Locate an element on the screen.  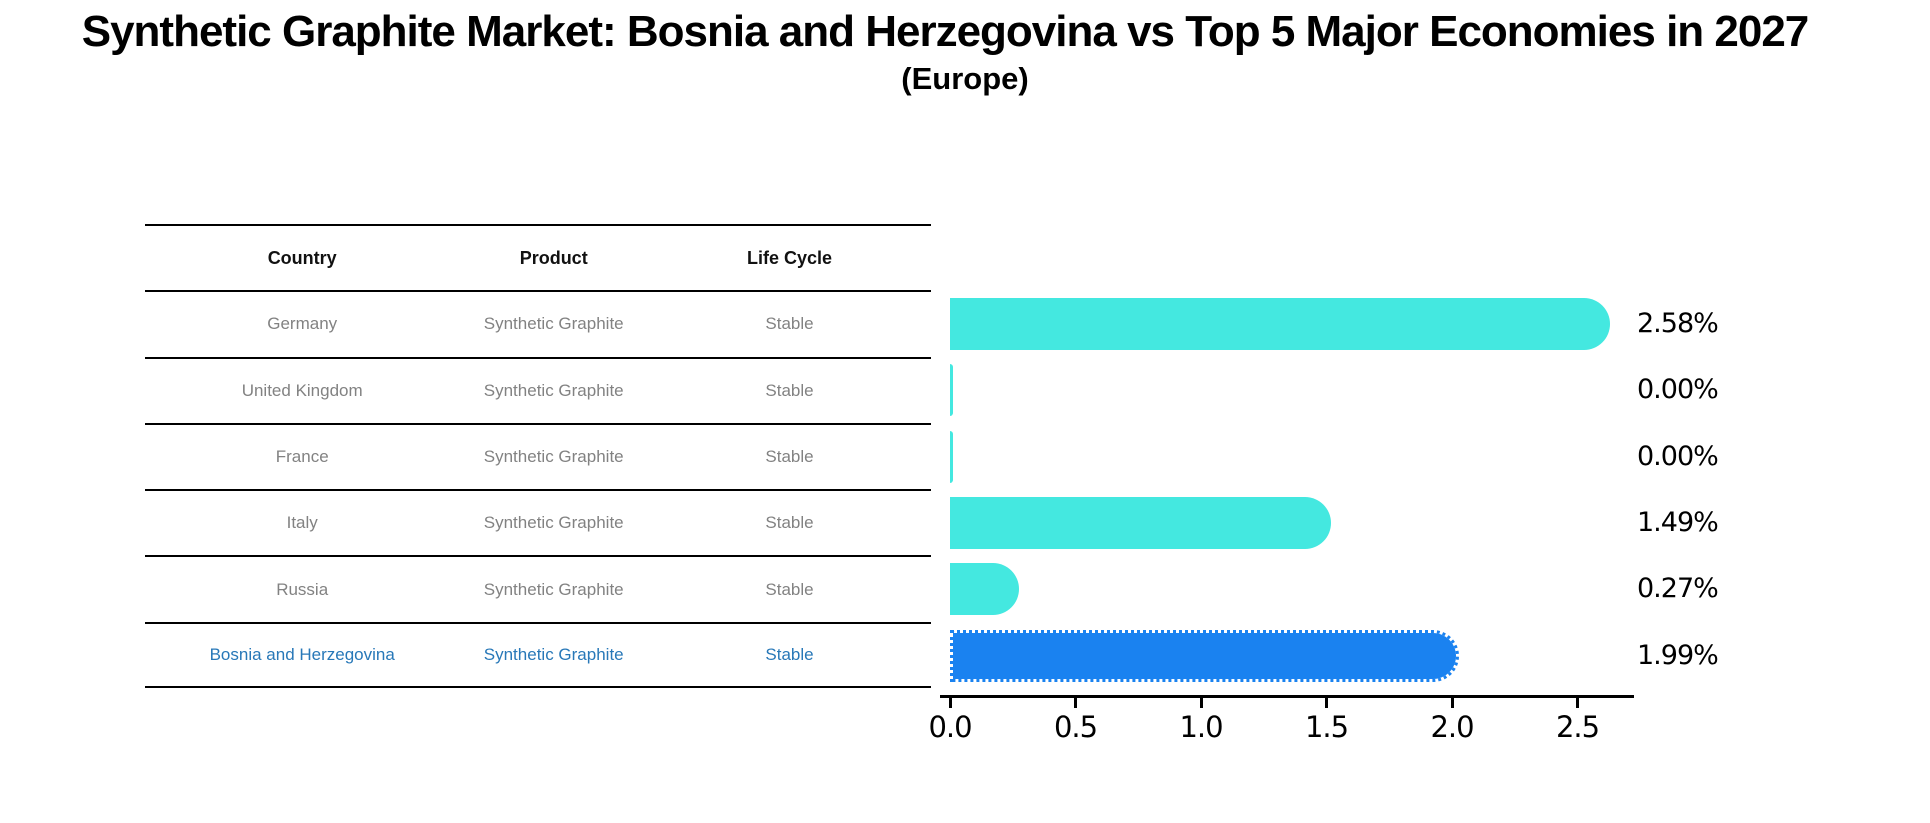
x-axis-tick-2.0 is located at coordinates (1452, 703).